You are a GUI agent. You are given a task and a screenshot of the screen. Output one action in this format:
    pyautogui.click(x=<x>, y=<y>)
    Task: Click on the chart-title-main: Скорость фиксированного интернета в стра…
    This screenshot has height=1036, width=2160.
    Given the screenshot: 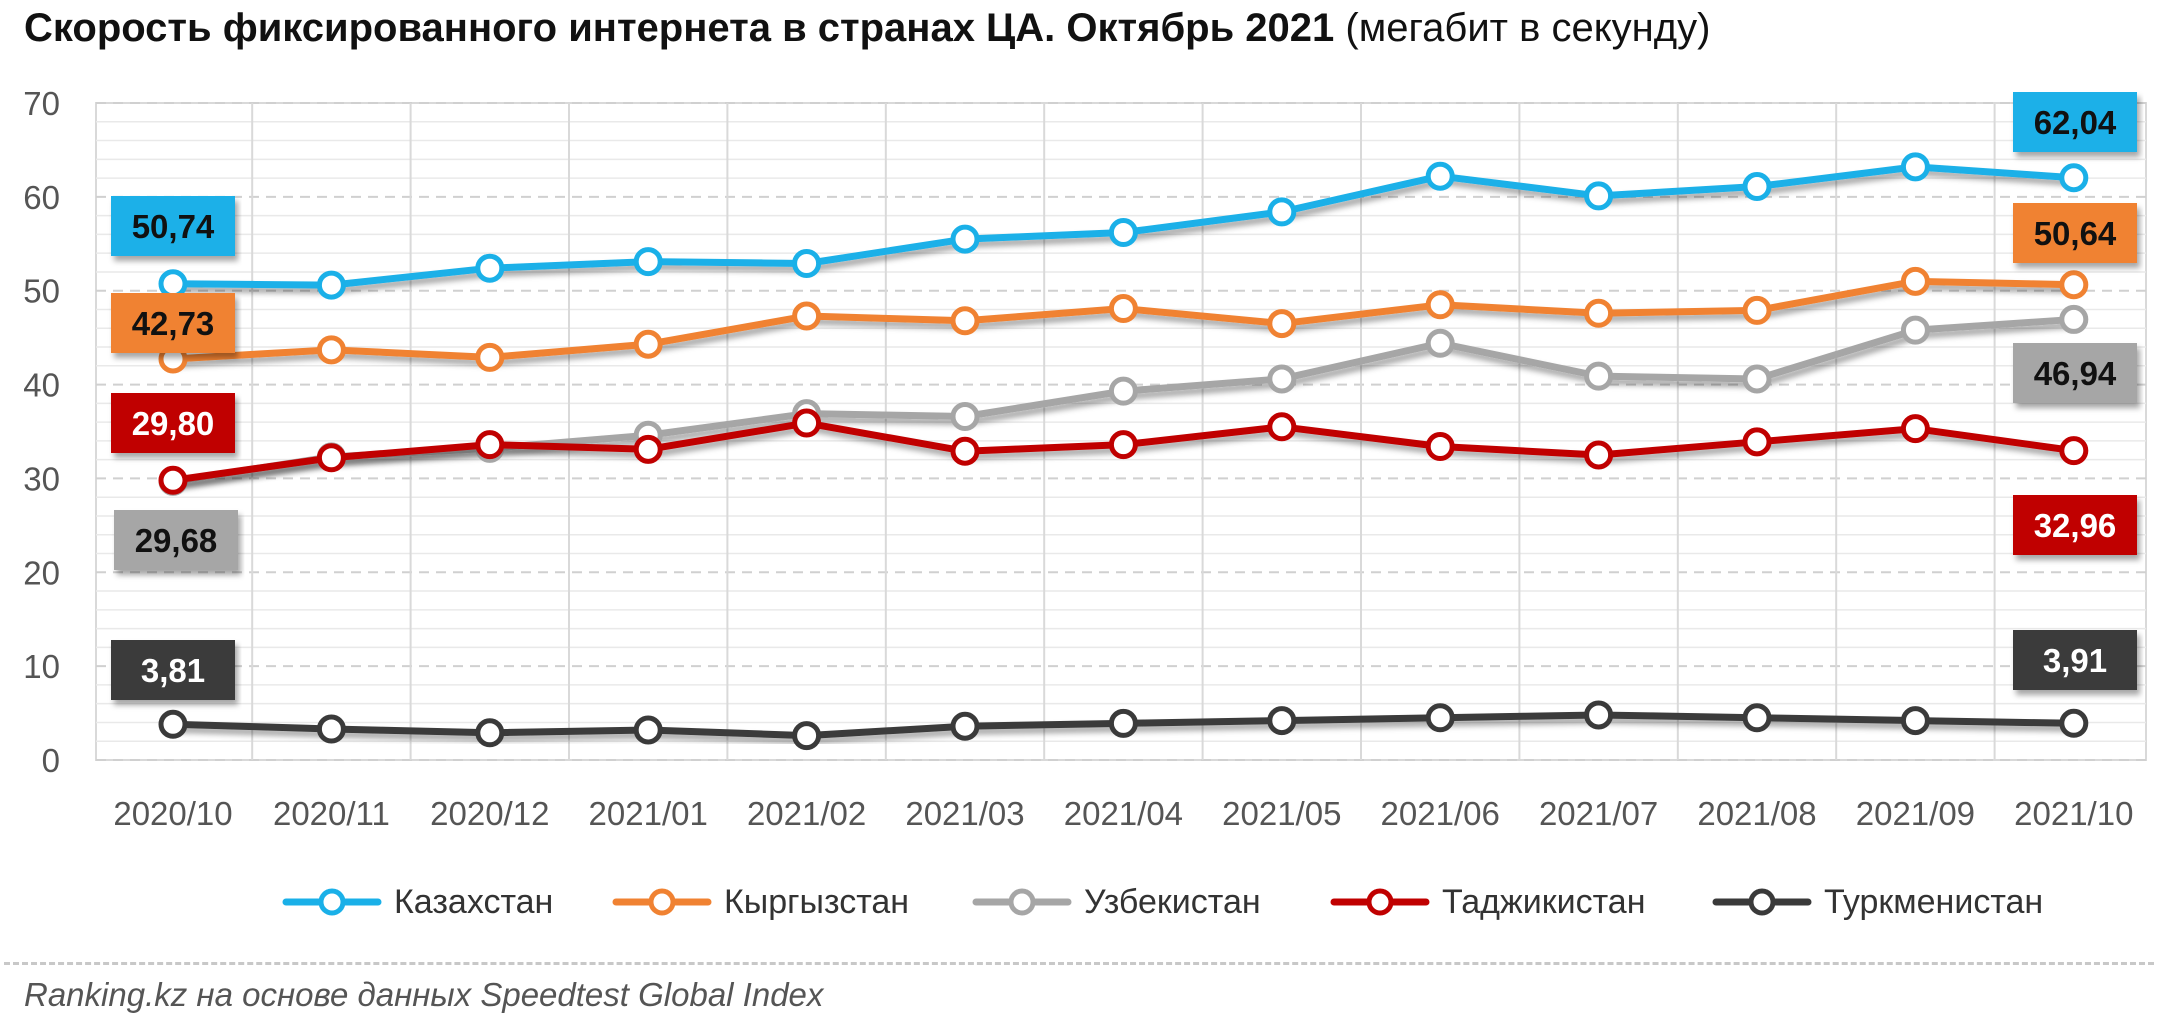 What is the action you would take?
    pyautogui.click(x=679, y=28)
    